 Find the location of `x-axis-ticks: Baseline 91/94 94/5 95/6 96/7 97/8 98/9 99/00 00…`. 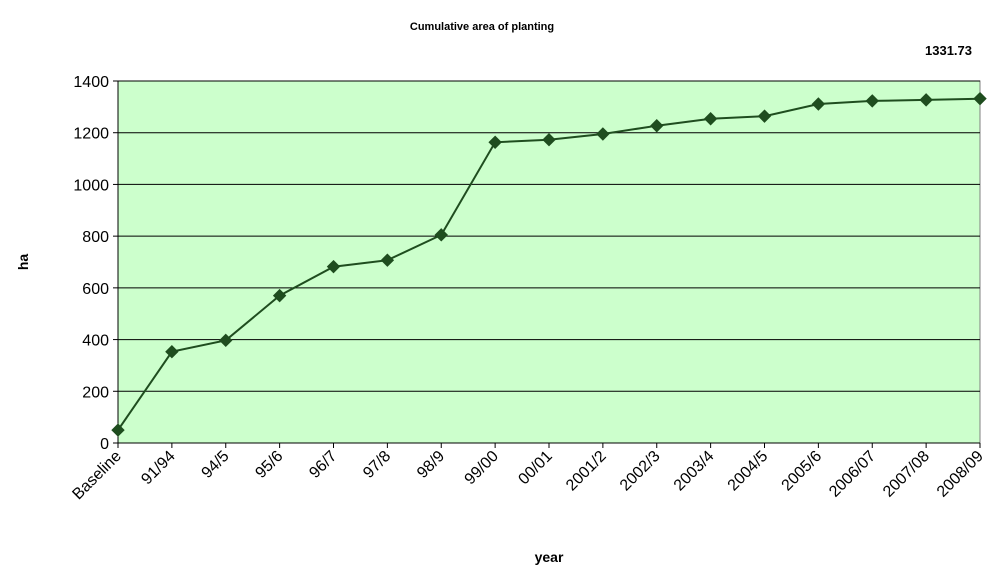

x-axis-ticks: Baseline 91/94 94/5 95/6 96/7 97/8 98/9 99/00 00… is located at coordinates (528, 473).